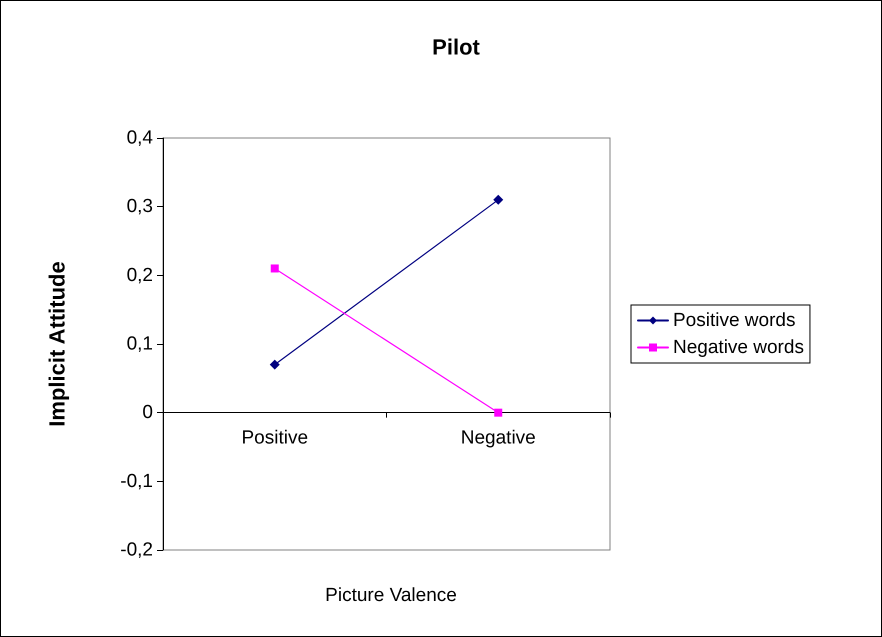 The height and width of the screenshot is (637, 882). Describe the element at coordinates (139, 344) in the screenshot. I see `y-tick-label: 0,1` at that location.